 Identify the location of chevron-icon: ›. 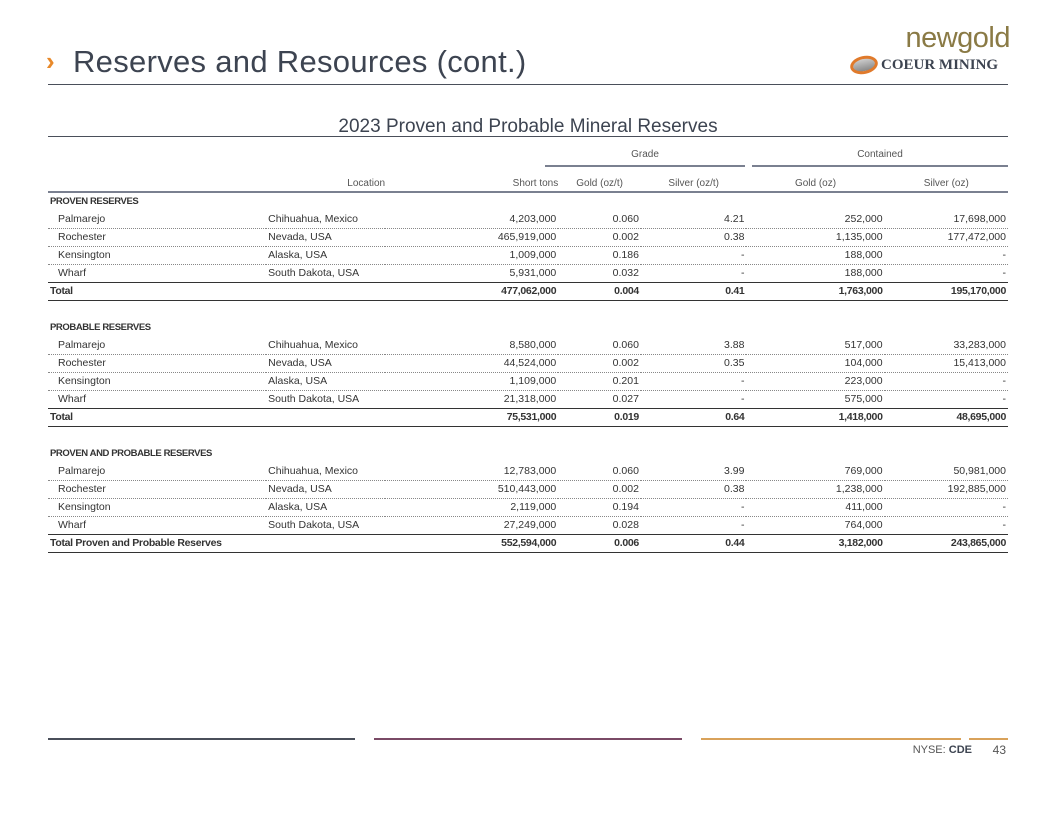
(50, 61).